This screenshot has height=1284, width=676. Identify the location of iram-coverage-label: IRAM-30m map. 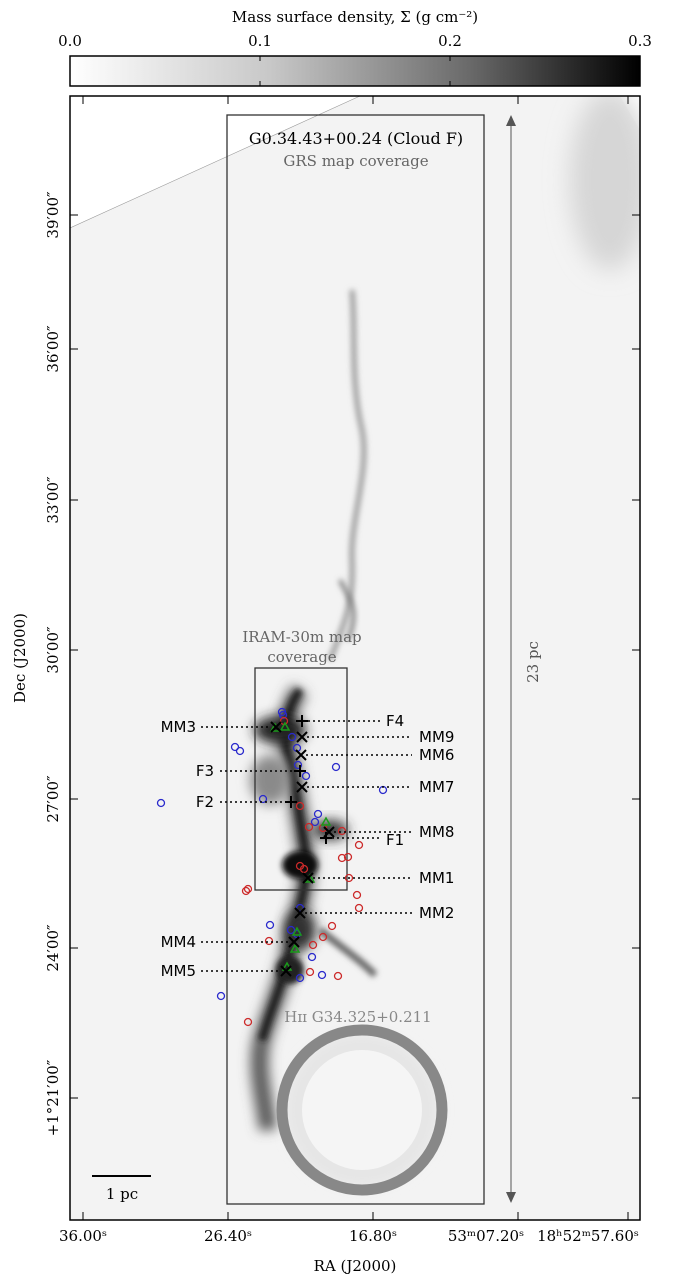
(301, 637).